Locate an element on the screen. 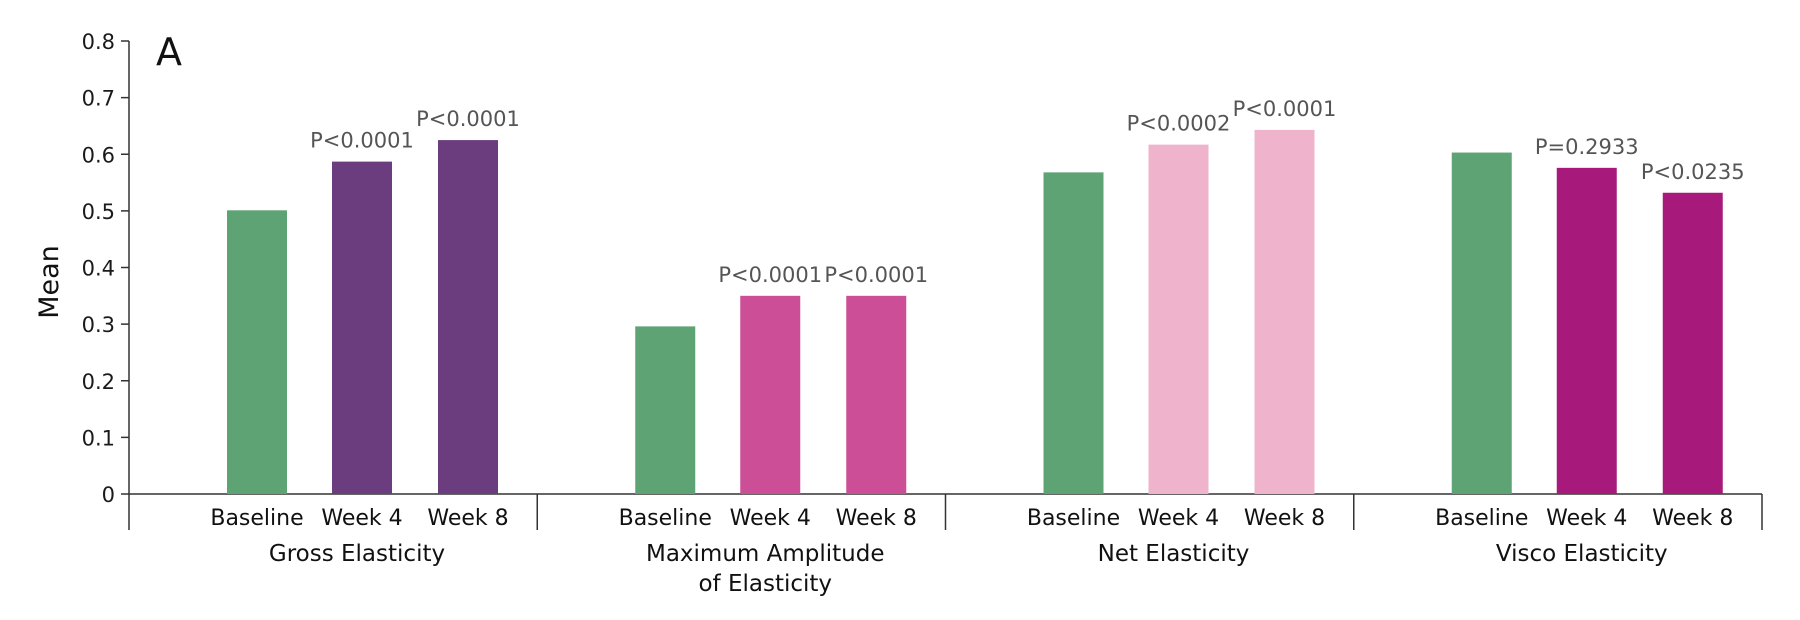  y-tick-label: 0.3 is located at coordinates (98, 325).